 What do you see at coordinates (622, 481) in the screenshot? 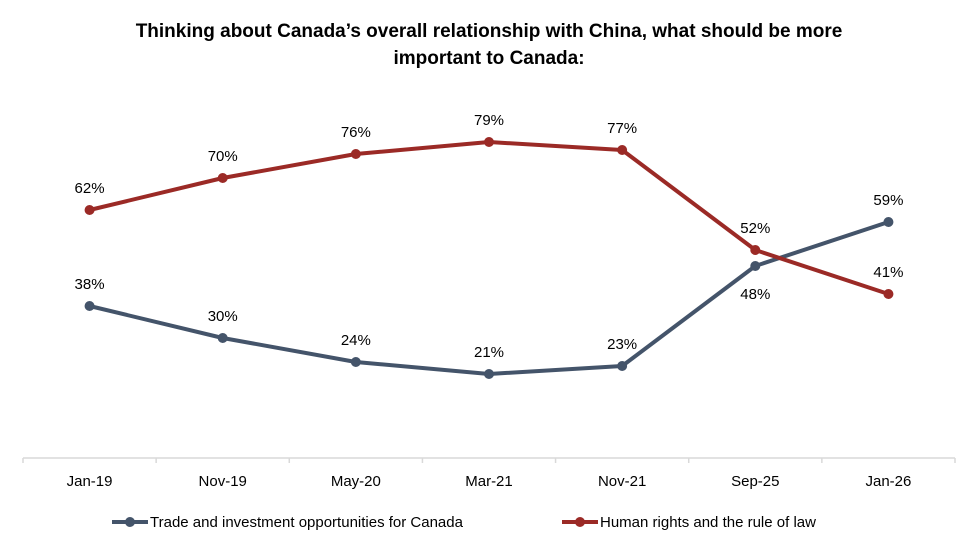
I see `x-tick-label: Nov-21` at bounding box center [622, 481].